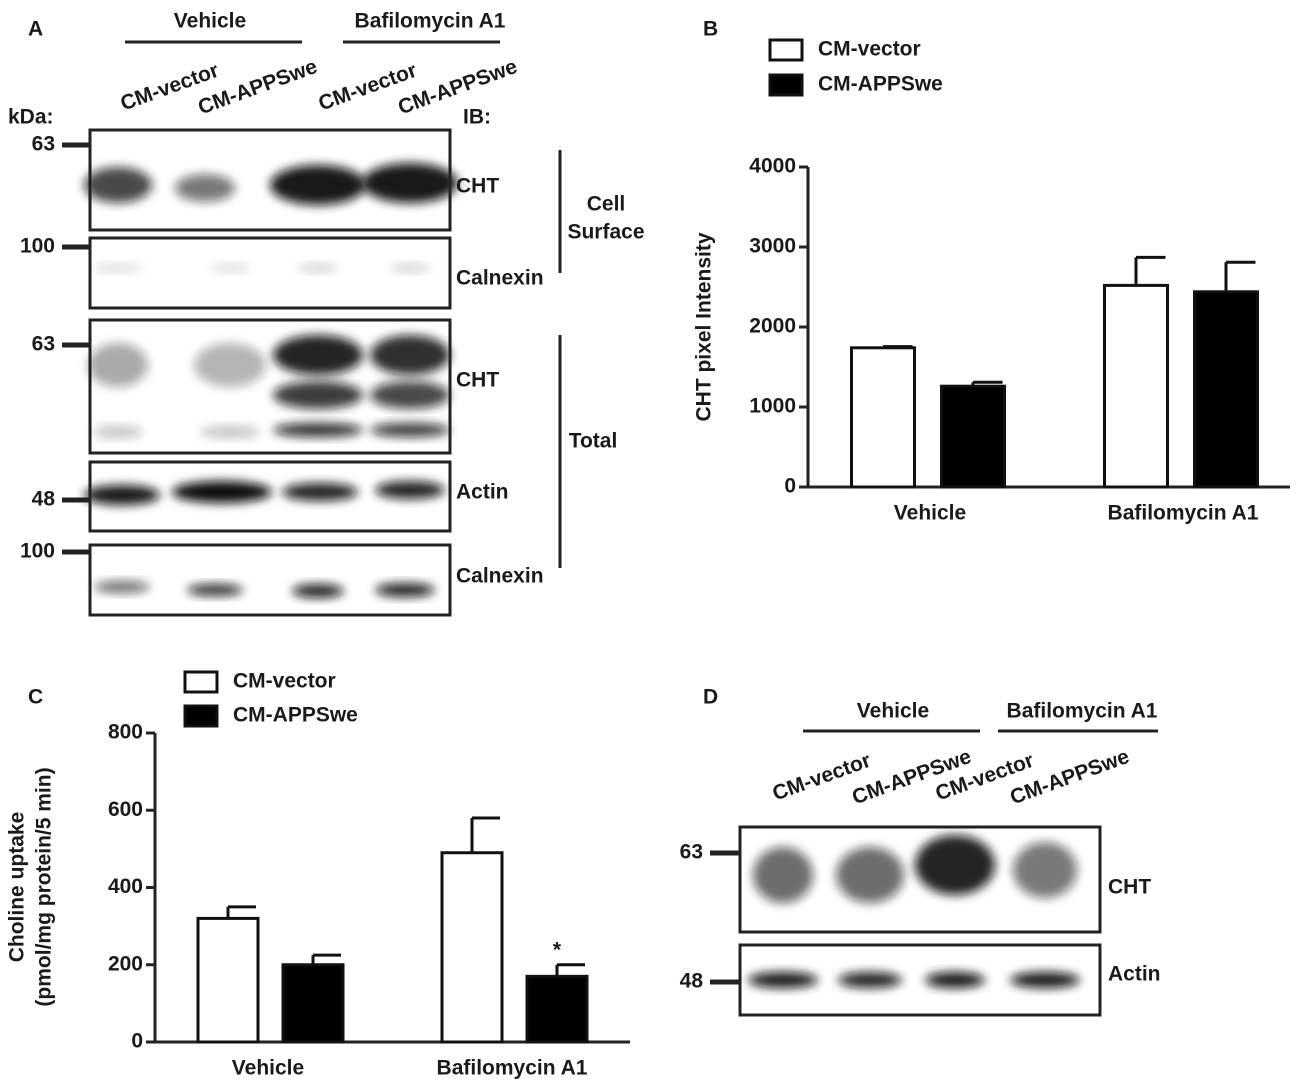 Image resolution: width=1300 pixels, height=1083 pixels. What do you see at coordinates (125, 732) in the screenshot?
I see `y-tick-label: 800` at bounding box center [125, 732].